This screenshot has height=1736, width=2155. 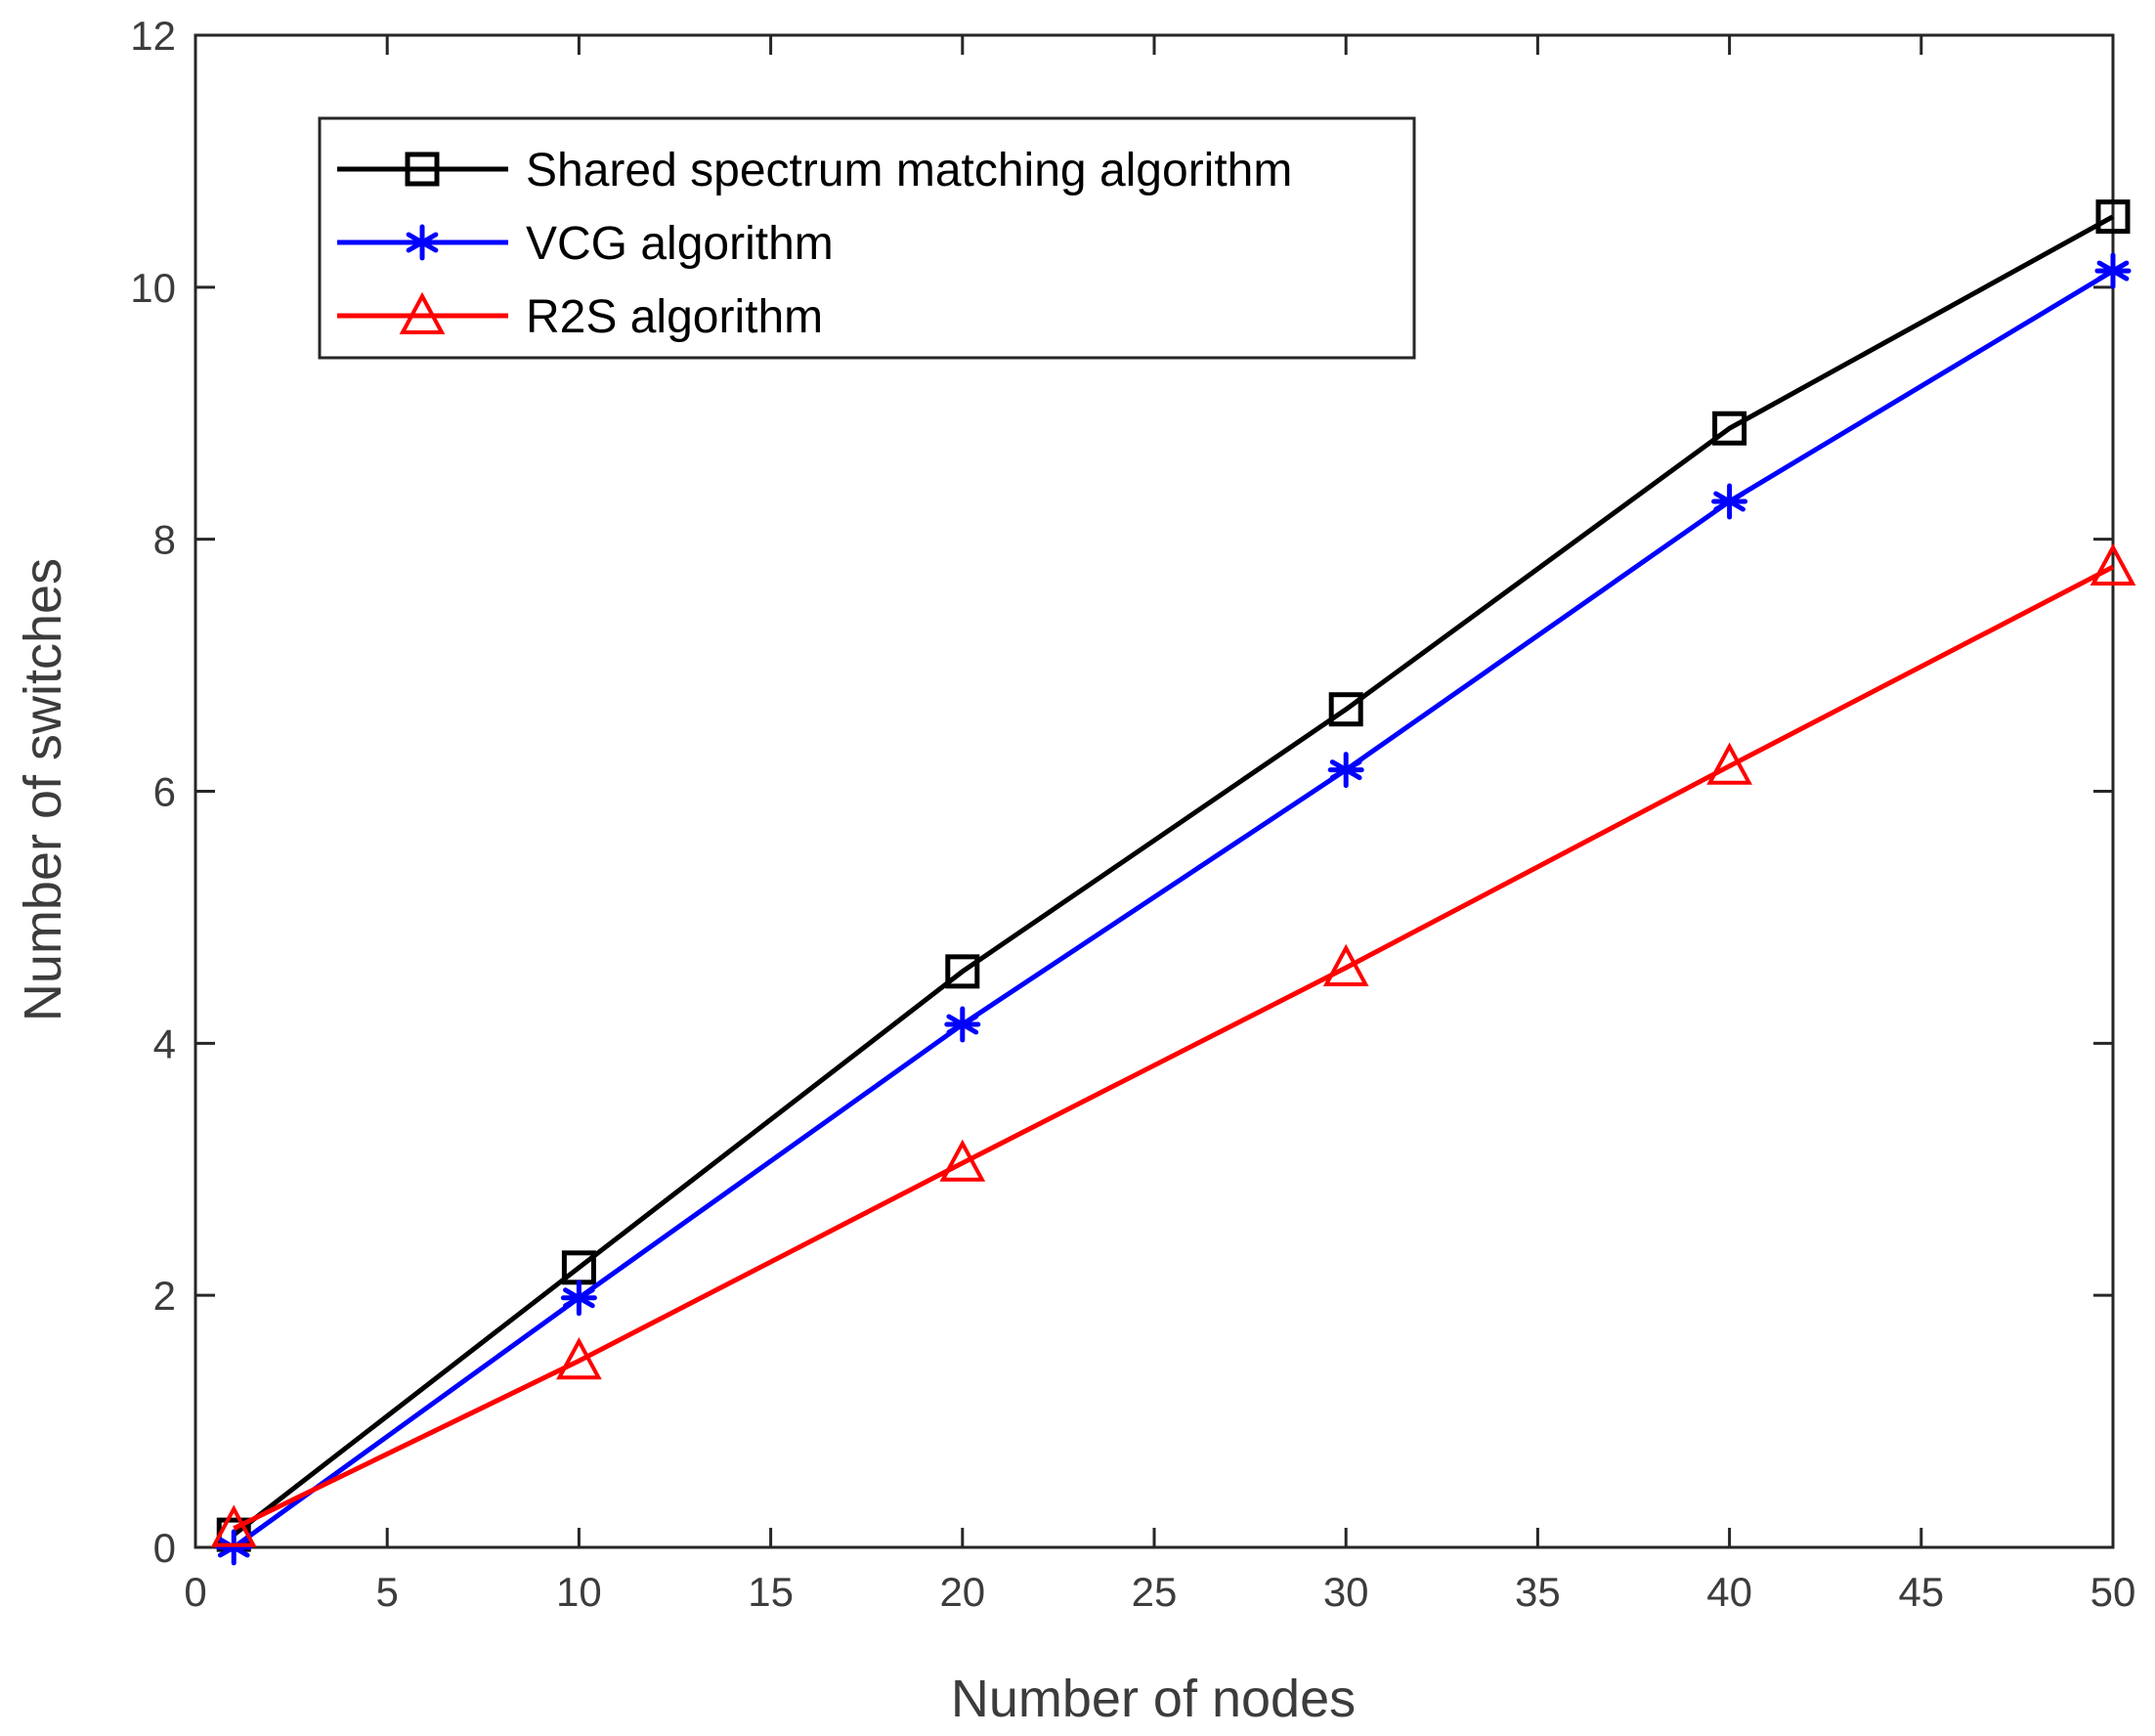 I want to click on x-tick-label: 0, so click(x=195, y=1592).